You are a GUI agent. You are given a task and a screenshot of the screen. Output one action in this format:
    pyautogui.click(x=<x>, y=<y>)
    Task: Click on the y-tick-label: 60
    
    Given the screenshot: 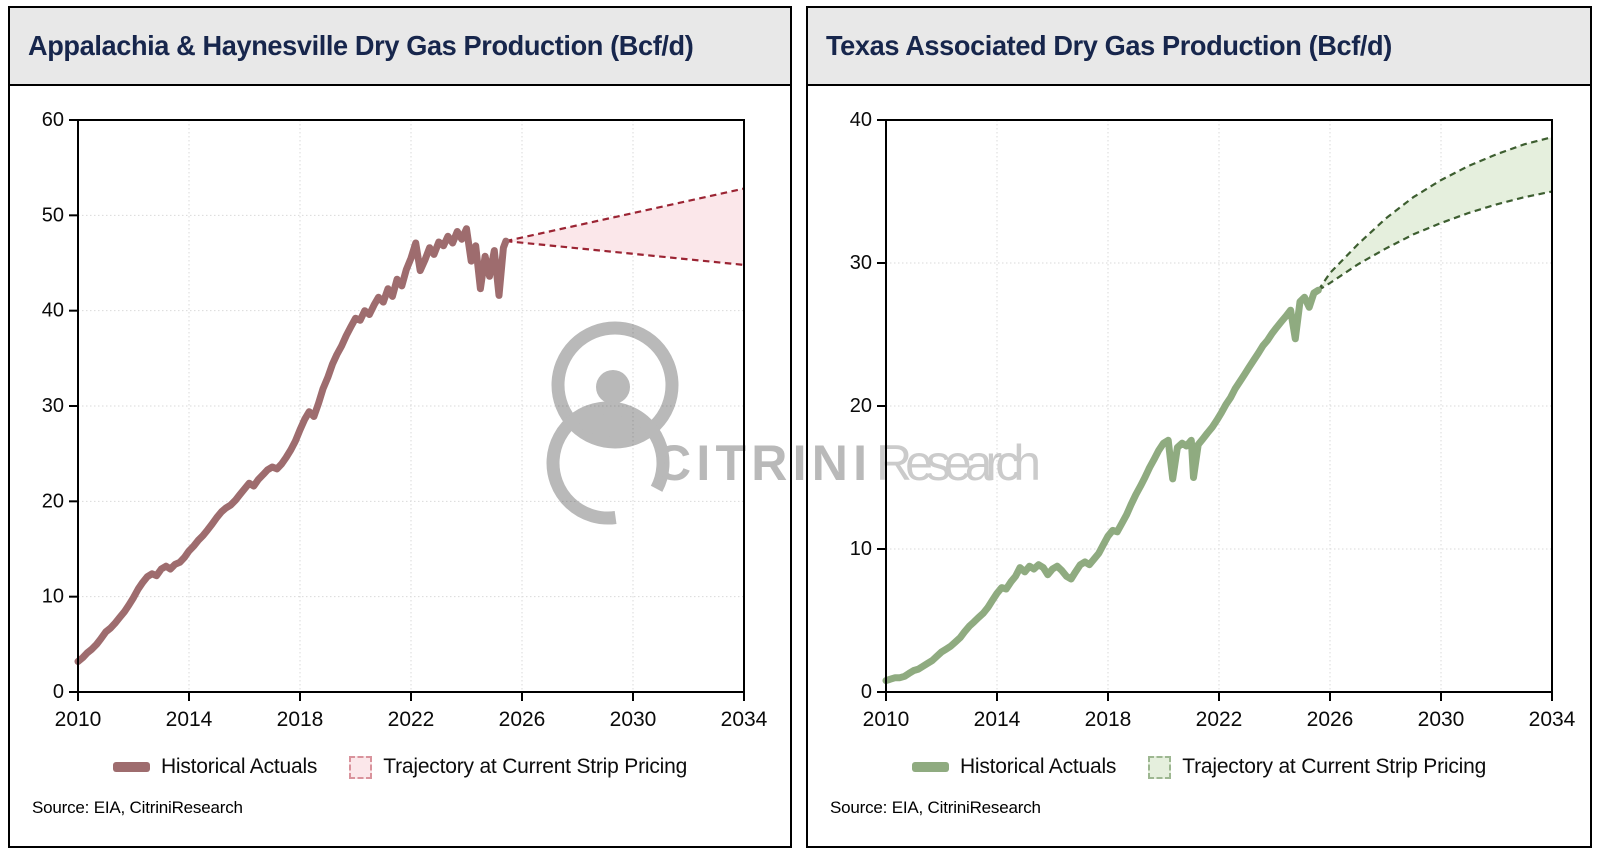 What is the action you would take?
    pyautogui.click(x=53, y=120)
    